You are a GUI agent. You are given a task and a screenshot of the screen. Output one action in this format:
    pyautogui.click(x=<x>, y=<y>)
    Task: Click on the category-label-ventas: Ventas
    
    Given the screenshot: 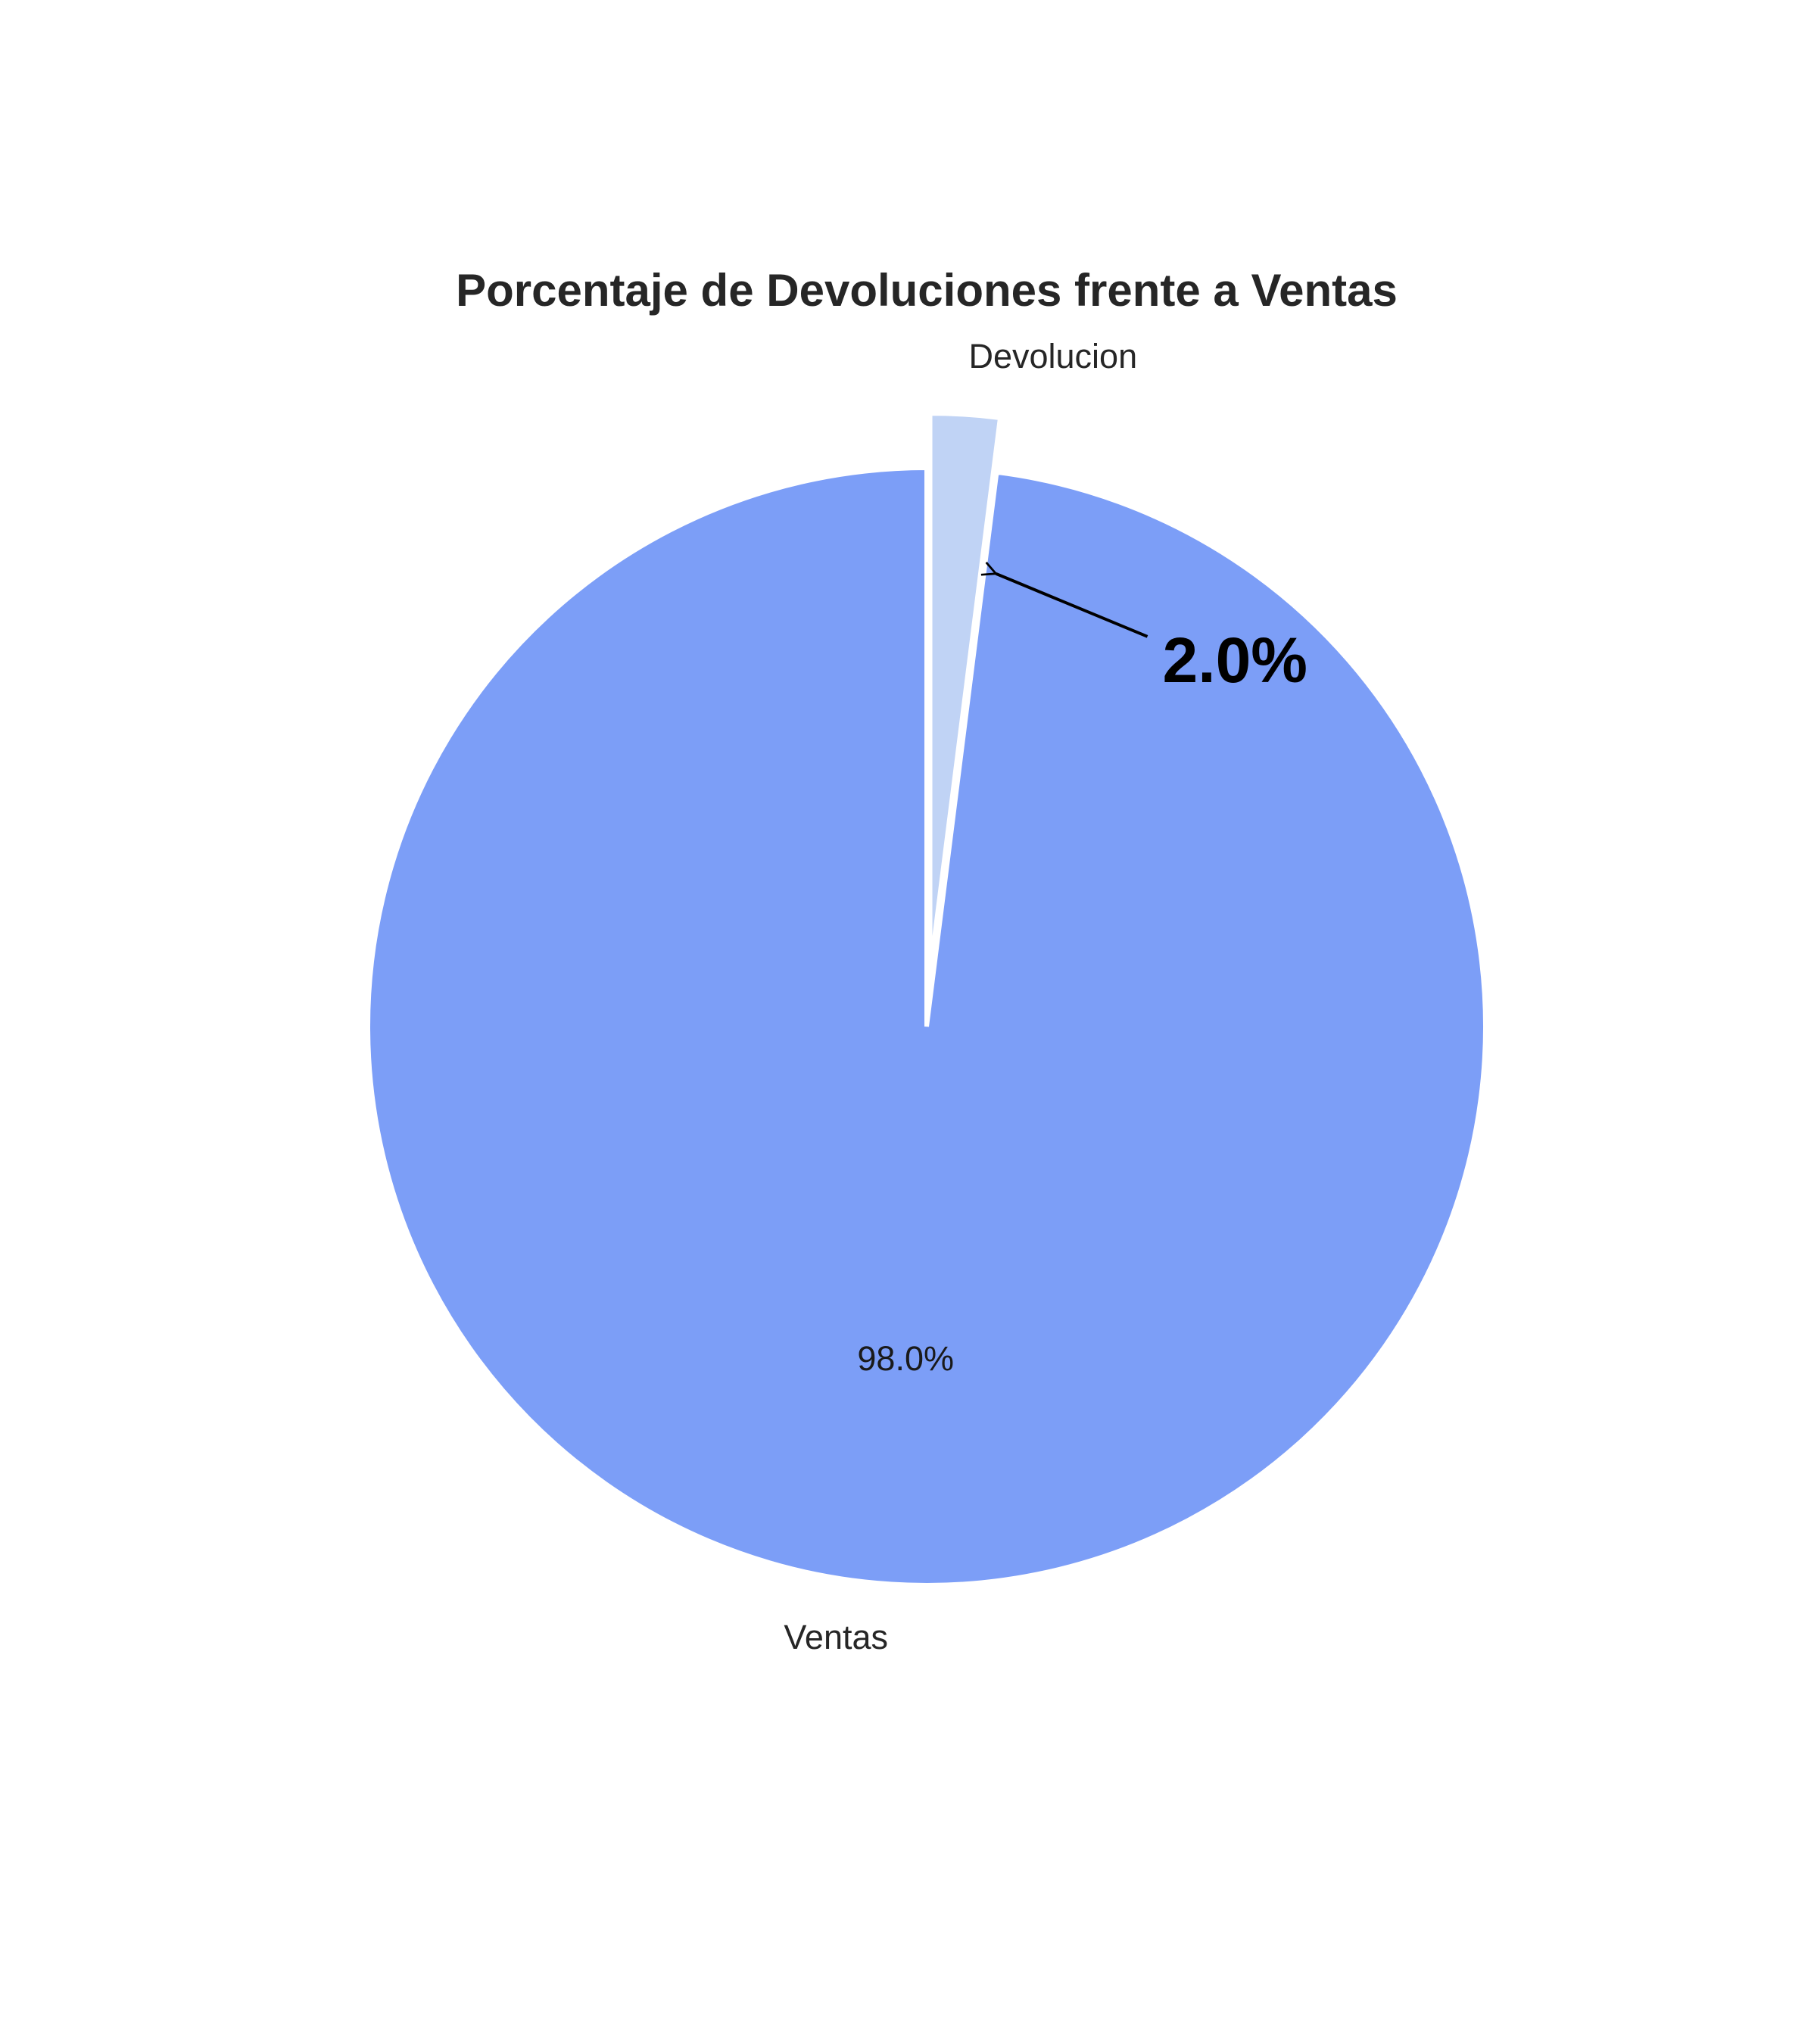 What is the action you would take?
    pyautogui.click(x=836, y=1637)
    